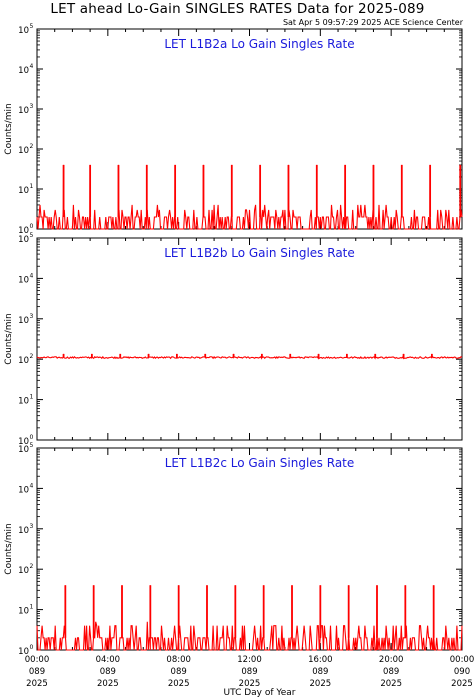 This screenshot has height=700, width=475. Describe the element at coordinates (260, 693) in the screenshot. I see `x-axis-label: UTC Day of Year` at that location.